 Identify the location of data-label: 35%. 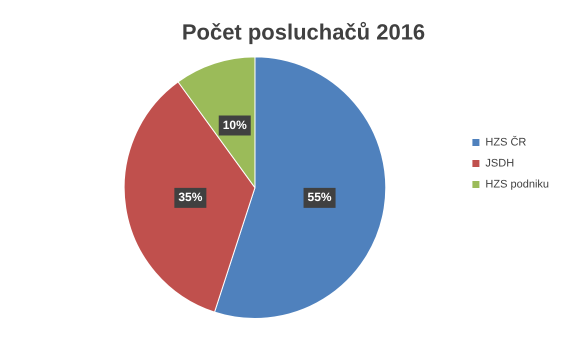
(190, 197).